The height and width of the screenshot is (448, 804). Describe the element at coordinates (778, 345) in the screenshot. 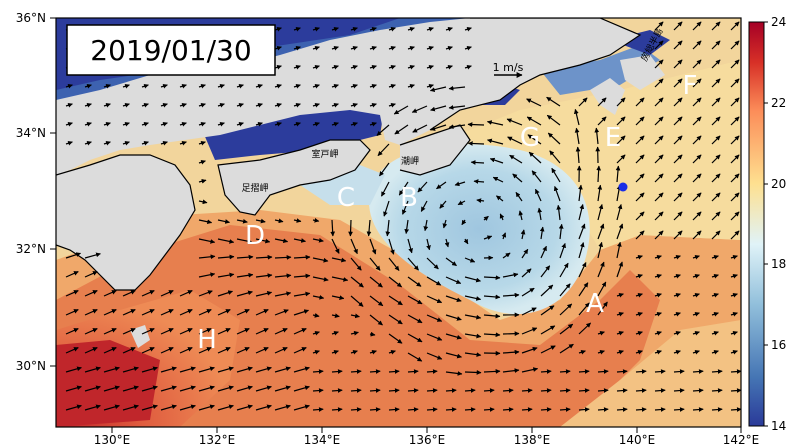

I see `svg-text: 16` at that location.